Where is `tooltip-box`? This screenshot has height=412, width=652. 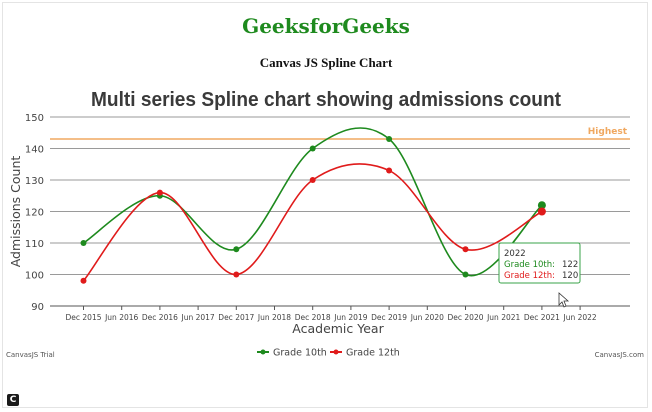 tooltip-box is located at coordinates (539, 263).